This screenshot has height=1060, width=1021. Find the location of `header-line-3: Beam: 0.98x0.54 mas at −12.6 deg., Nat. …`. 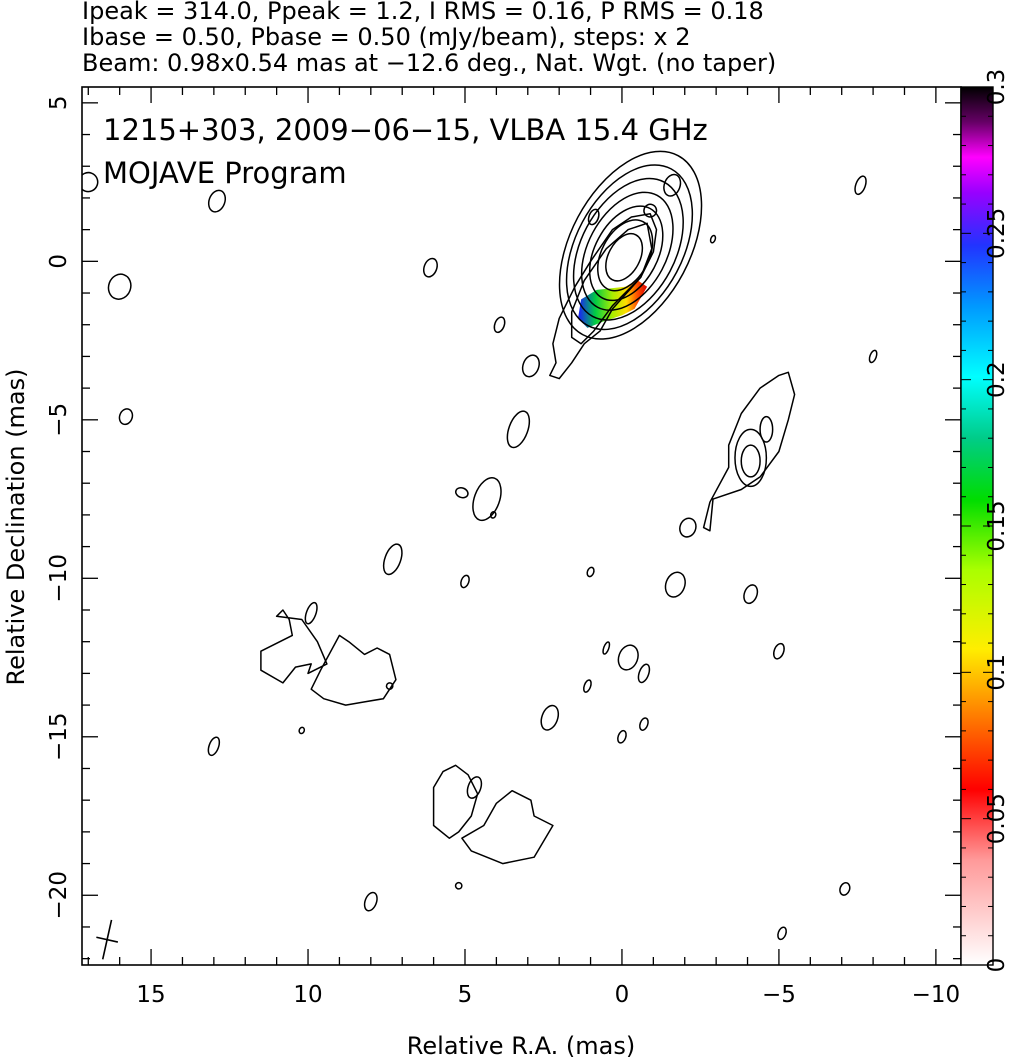

header-line-3: Beam: 0.98x0.54 mas at −12.6 deg., Nat. … is located at coordinates (429, 63).